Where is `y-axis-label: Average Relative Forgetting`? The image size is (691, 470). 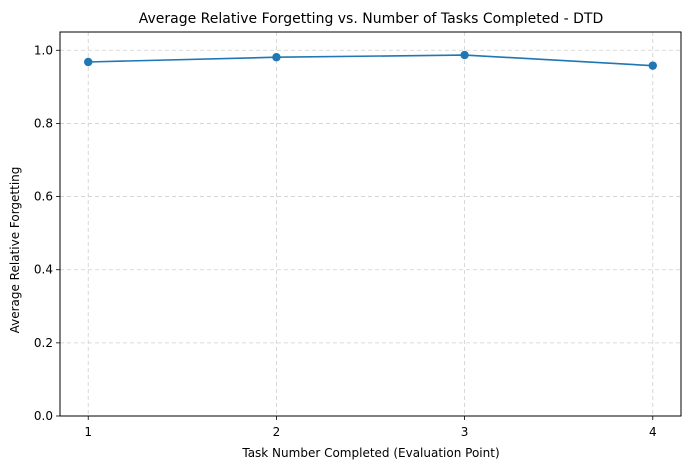 y-axis-label: Average Relative Forgetting is located at coordinates (15, 250).